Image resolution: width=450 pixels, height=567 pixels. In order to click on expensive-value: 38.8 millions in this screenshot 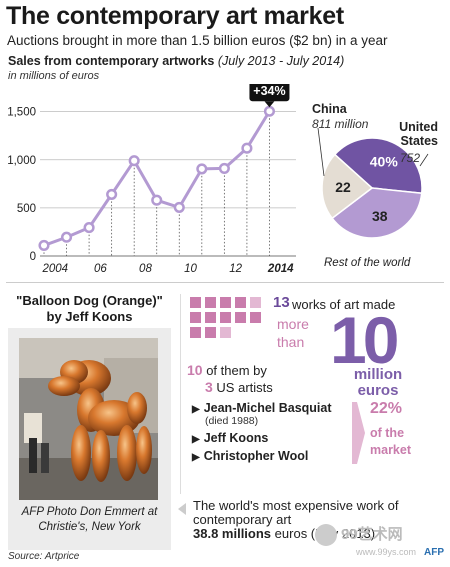, I will do `click(232, 533)`.